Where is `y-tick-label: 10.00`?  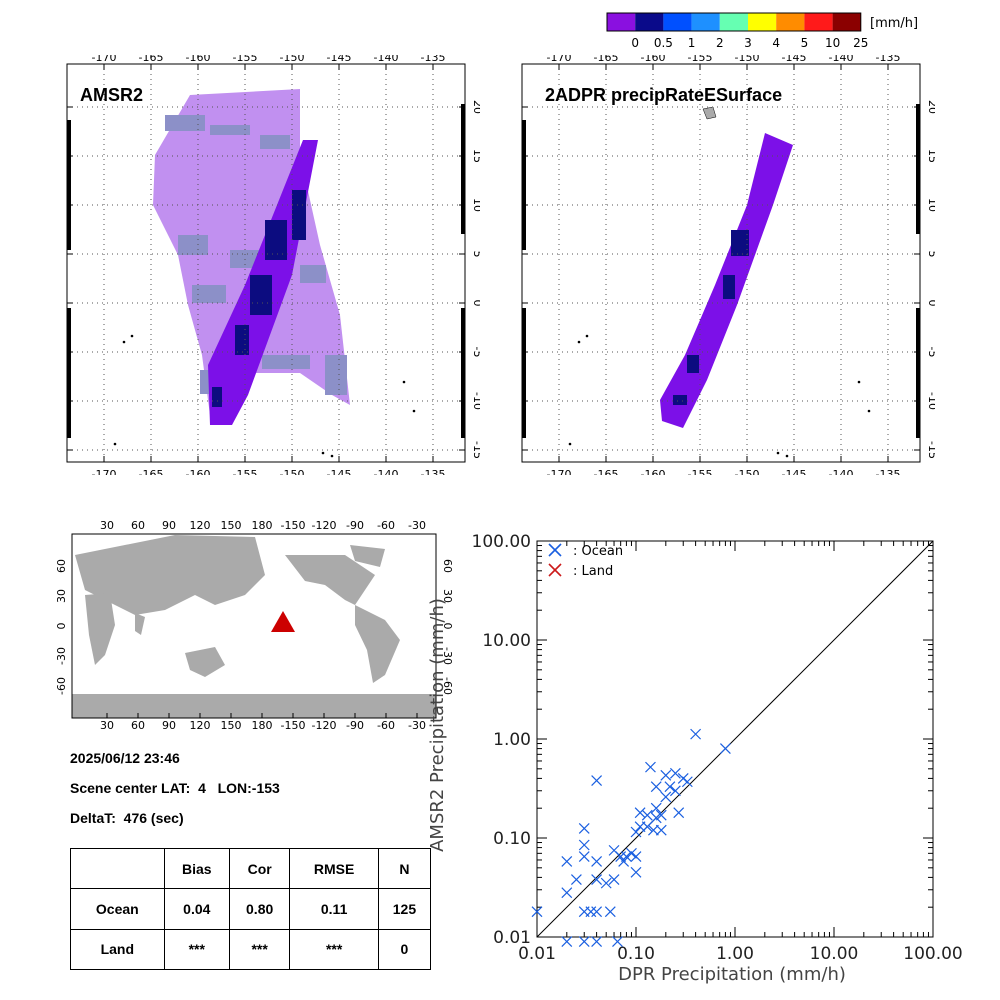
y-tick-label: 10.00 is located at coordinates (506, 641).